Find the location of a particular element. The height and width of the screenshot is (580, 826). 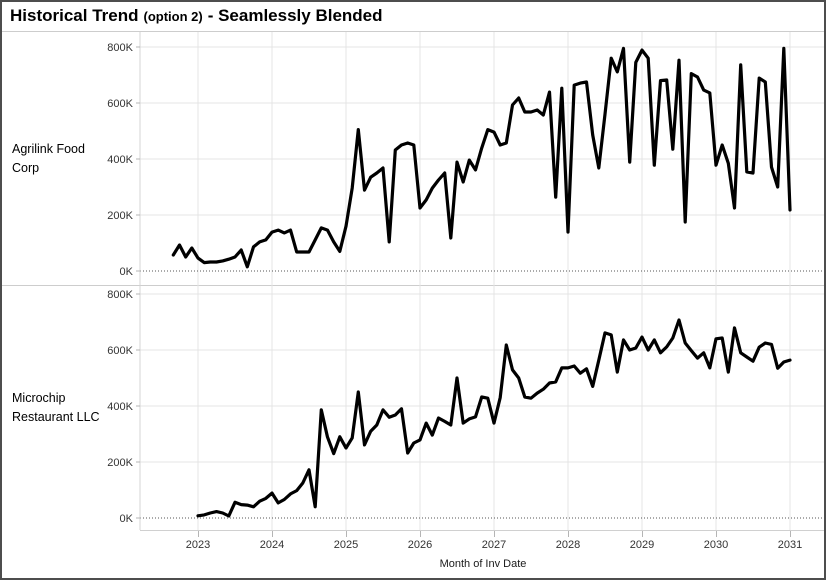

x-axis-title: Month of Inv Date is located at coordinates (483, 564).